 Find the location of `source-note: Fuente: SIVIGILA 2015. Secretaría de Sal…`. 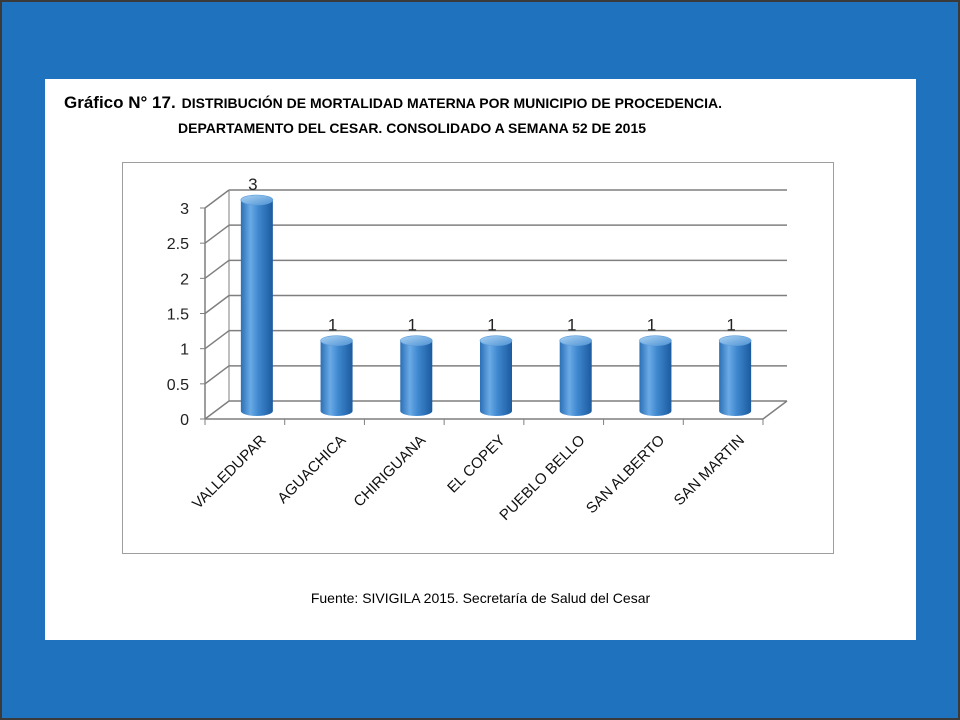

source-note: Fuente: SIVIGILA 2015. Secretaría de Sal… is located at coordinates (480, 598).